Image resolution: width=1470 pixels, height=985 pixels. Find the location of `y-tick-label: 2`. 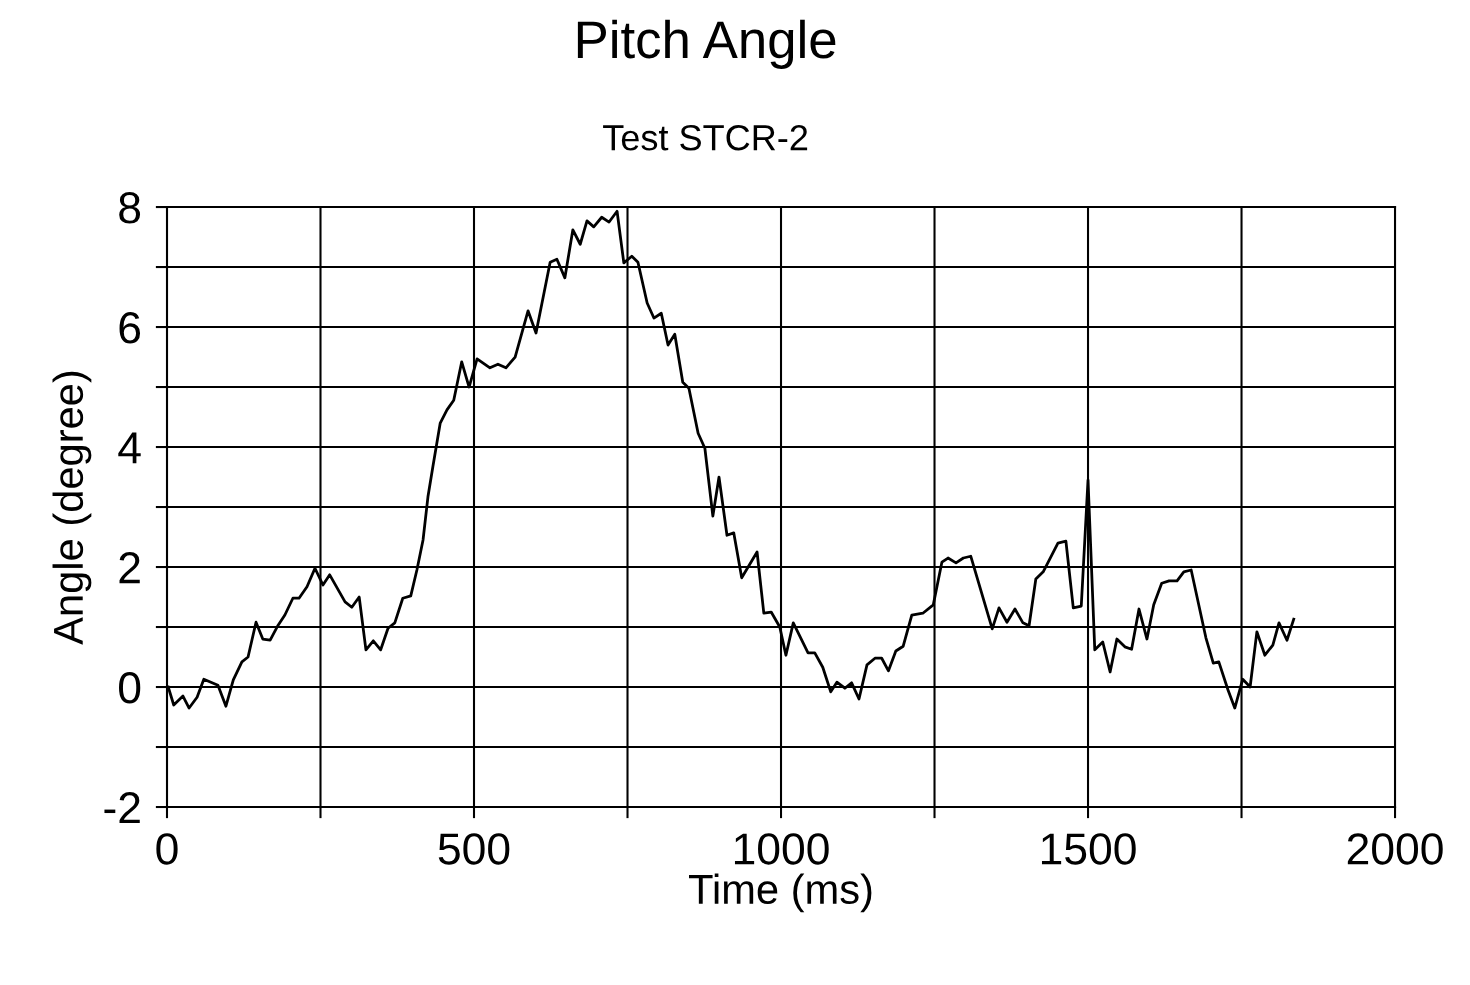

y-tick-label: 2 is located at coordinates (129, 568).